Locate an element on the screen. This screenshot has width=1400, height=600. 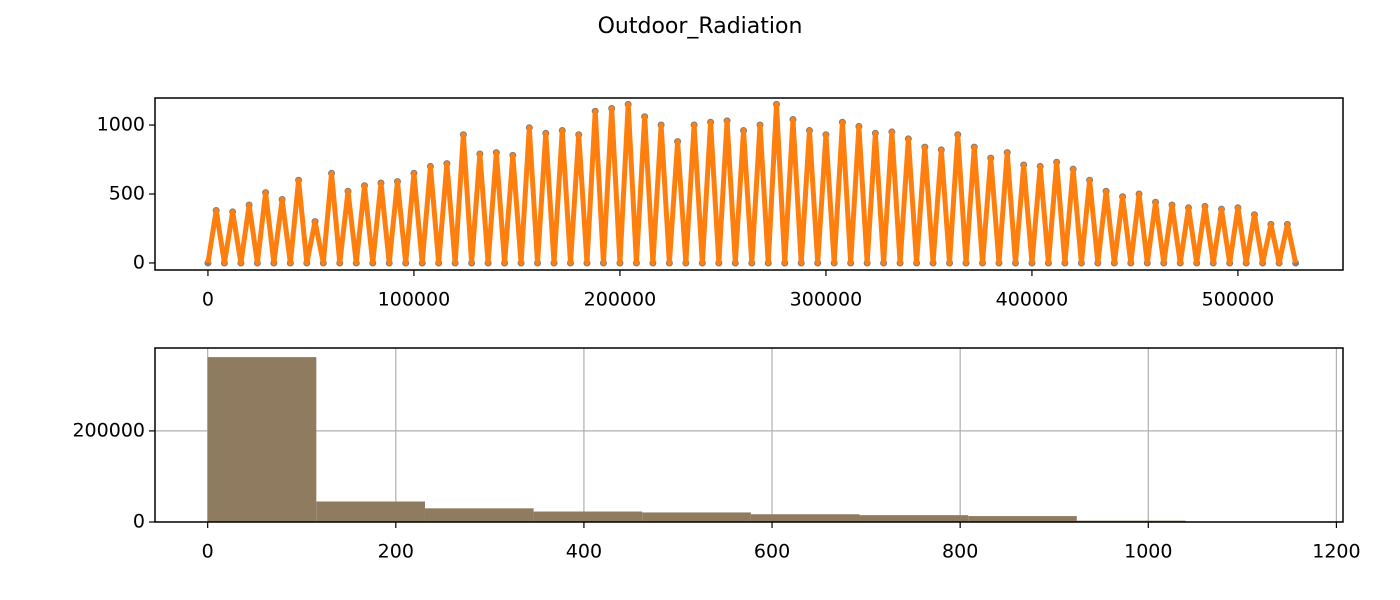
x-tick-label: 400000 is located at coordinates (1032, 300).